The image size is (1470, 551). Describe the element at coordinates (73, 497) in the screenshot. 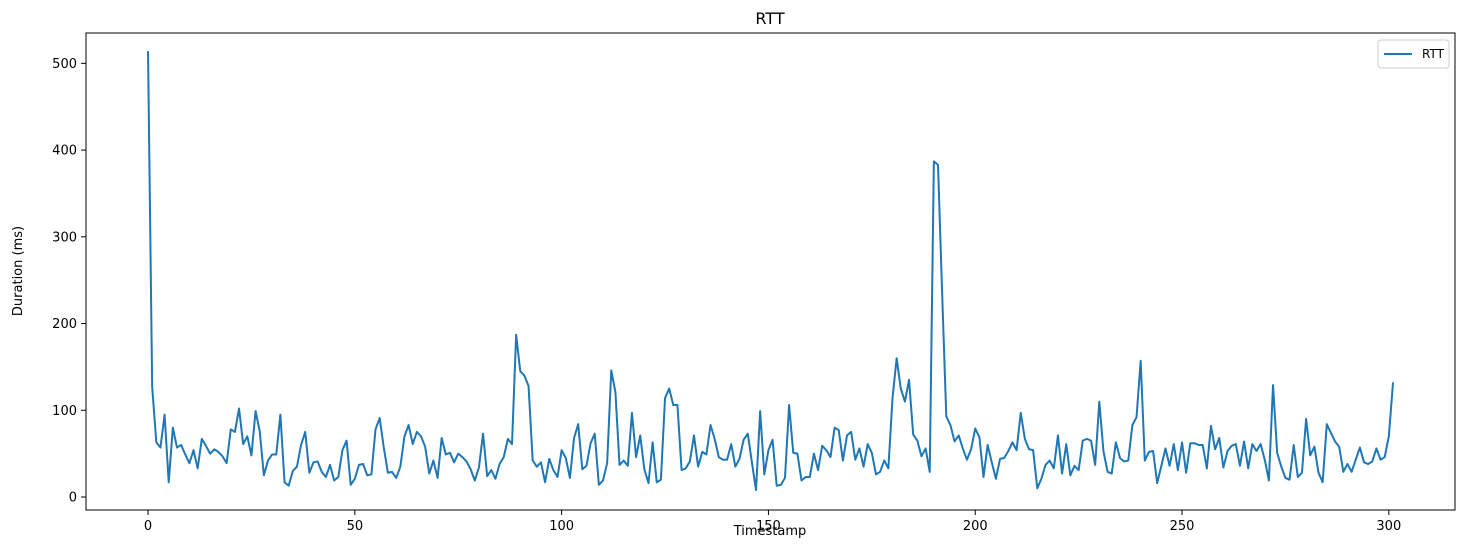

I see `y-tick-label: 0` at that location.